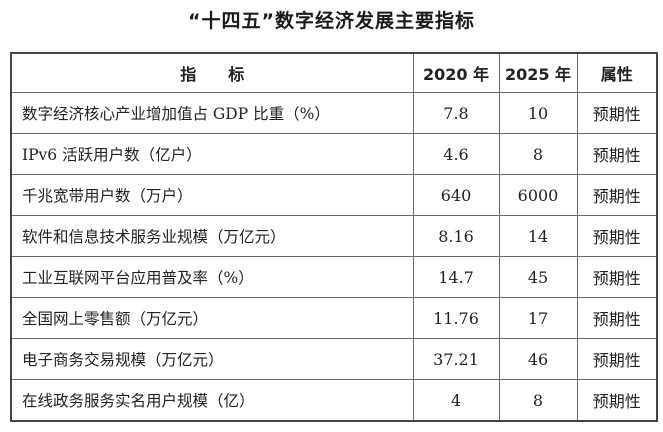  Describe the element at coordinates (456, 236) in the screenshot. I see `value-2020: 8.16` at that location.